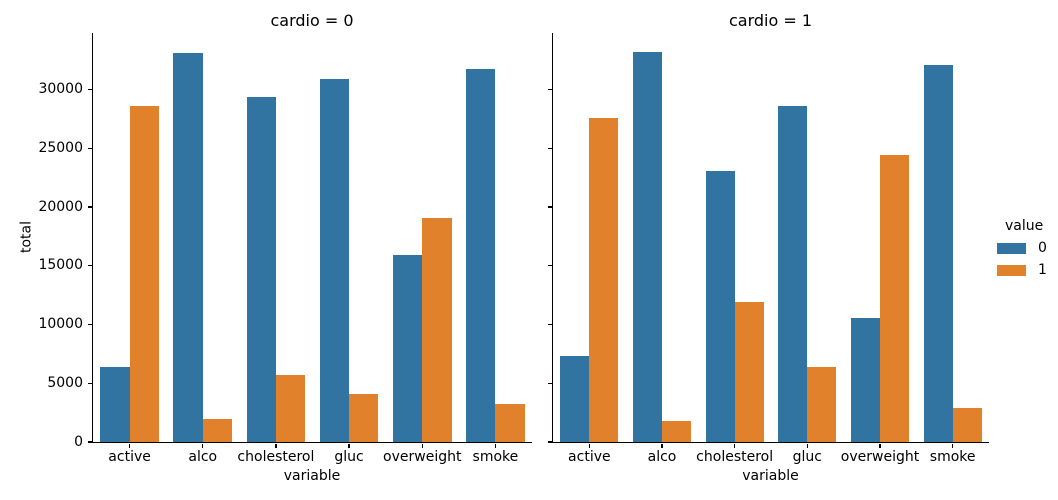 Image resolution: width=1058 pixels, height=500 pixels. I want to click on legend-label-0: 0, so click(1042, 248).